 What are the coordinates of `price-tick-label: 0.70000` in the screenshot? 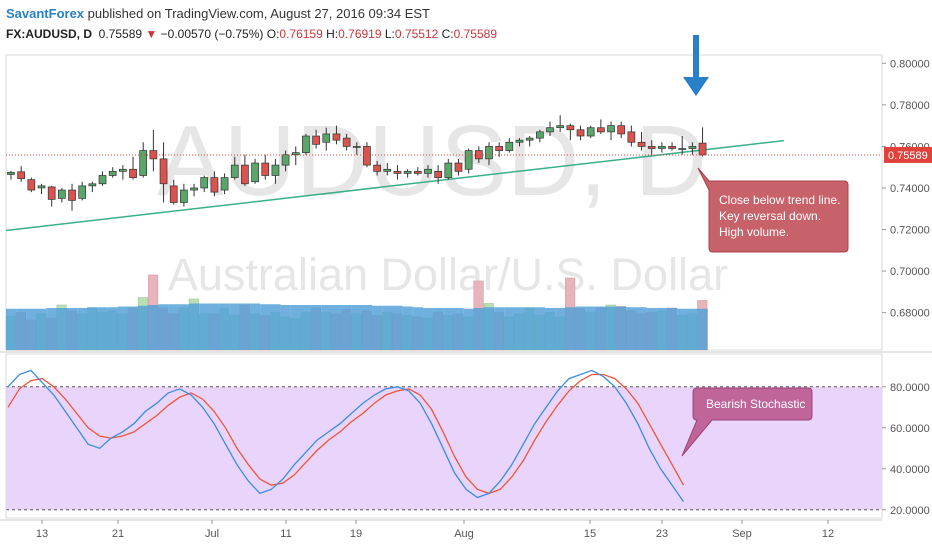 It's located at (910, 272).